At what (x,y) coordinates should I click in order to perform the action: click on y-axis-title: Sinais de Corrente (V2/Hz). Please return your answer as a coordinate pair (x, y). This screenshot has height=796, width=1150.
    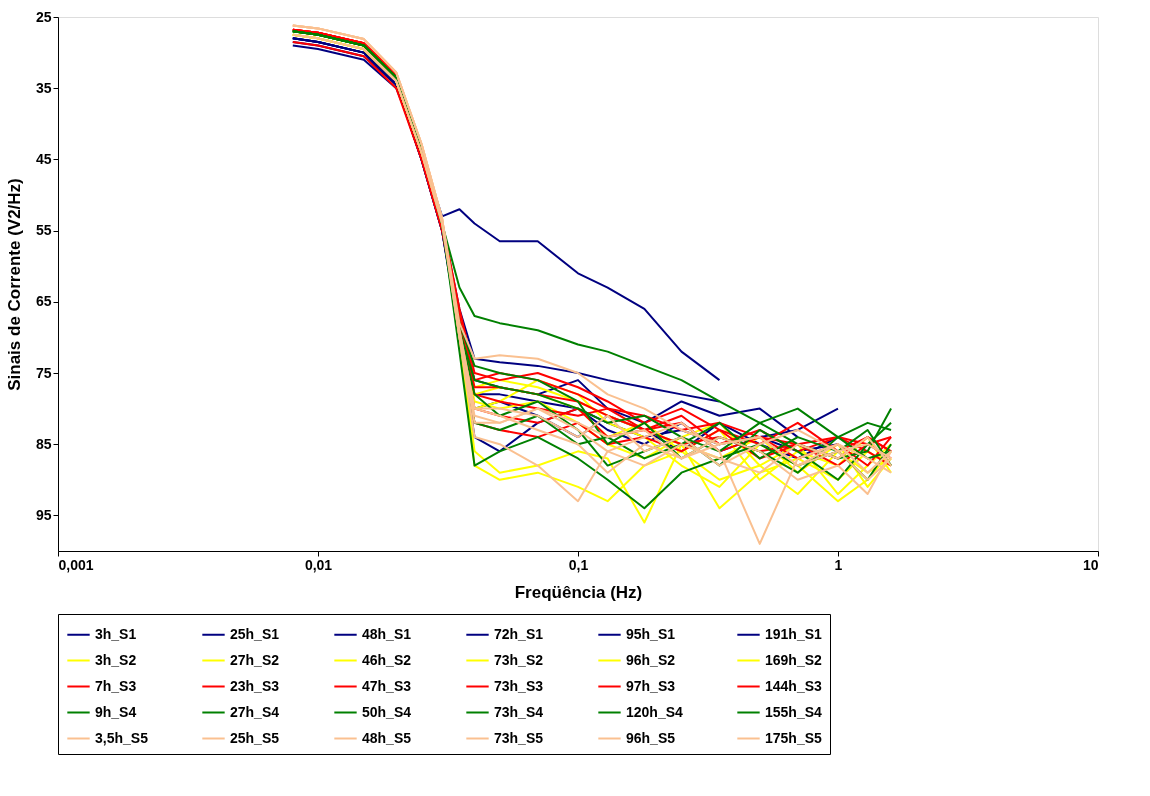
    Looking at the image, I should click on (14, 284).